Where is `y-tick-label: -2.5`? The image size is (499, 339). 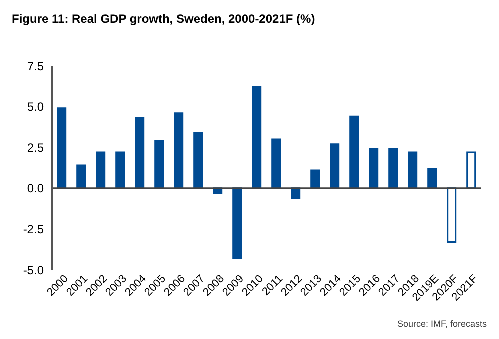
y-tick-label: -2.5 is located at coordinates (33, 229).